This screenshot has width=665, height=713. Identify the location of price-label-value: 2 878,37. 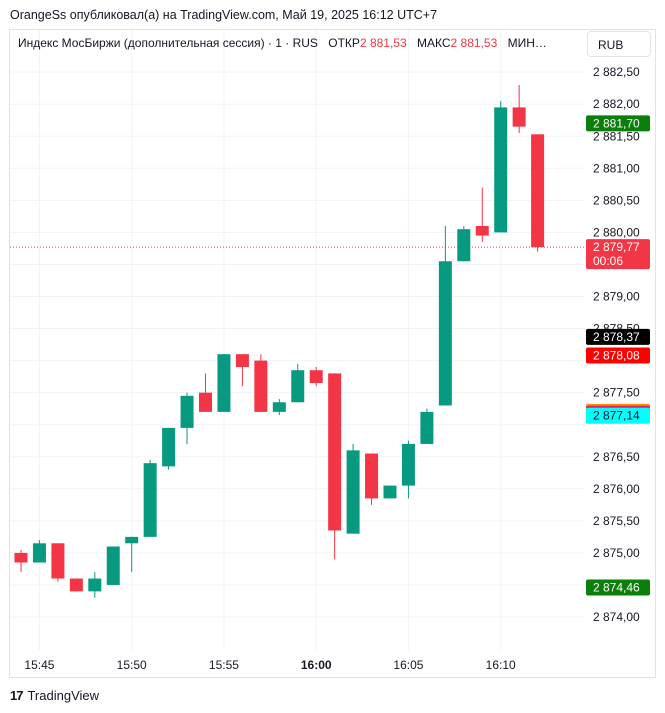
(616, 337).